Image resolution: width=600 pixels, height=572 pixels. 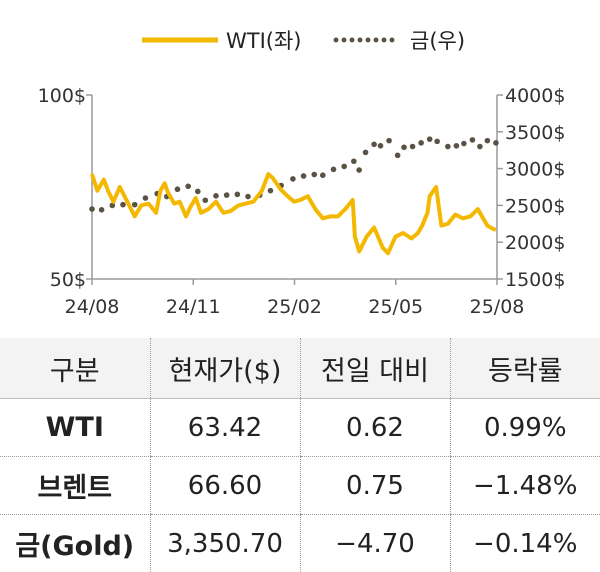 What do you see at coordinates (75, 368) in the screenshot?
I see `header-category: 구분` at bounding box center [75, 368].